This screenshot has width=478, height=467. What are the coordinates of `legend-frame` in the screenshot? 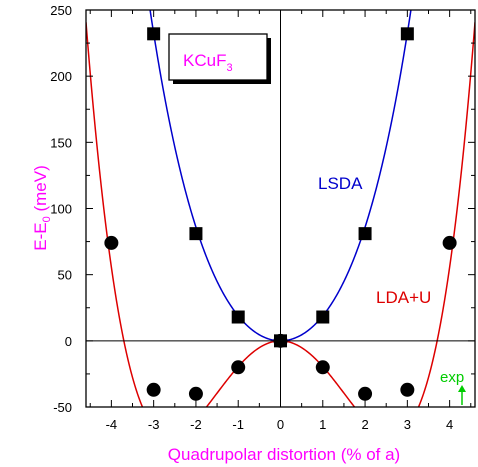 It's located at (218, 57).